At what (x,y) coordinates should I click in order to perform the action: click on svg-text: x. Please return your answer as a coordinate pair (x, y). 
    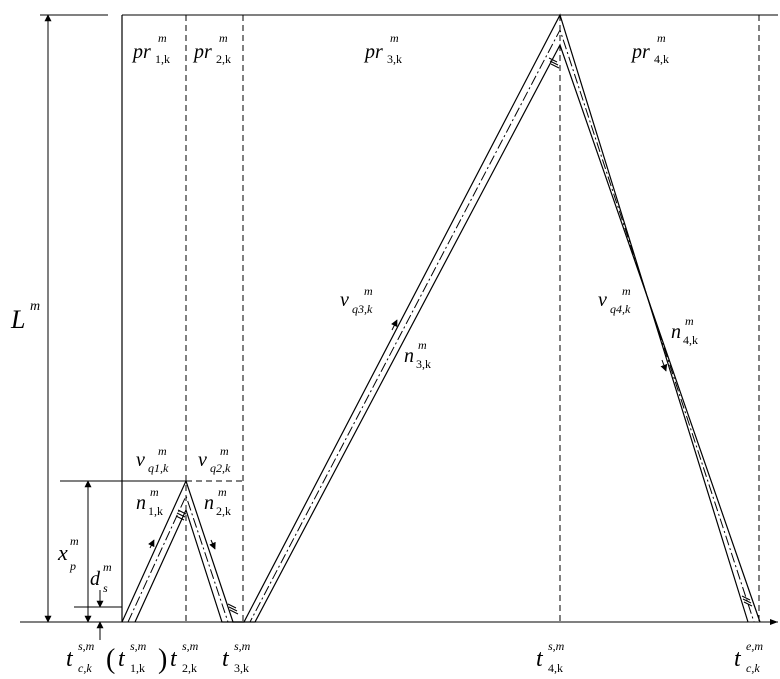
    Looking at the image, I should click on (62, 552).